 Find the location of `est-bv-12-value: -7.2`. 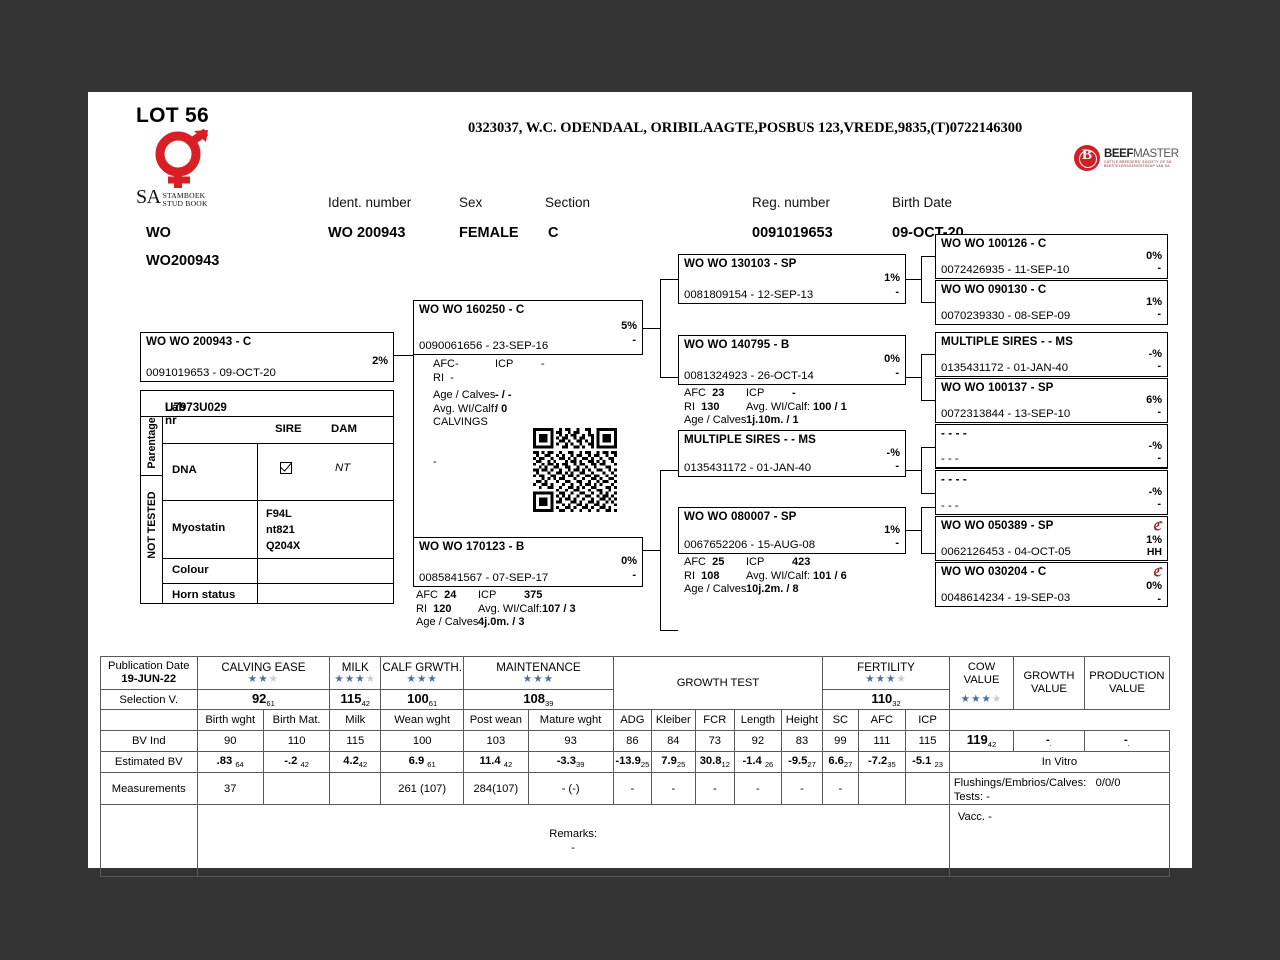

est-bv-12-value: -7.2 is located at coordinates (878, 760).